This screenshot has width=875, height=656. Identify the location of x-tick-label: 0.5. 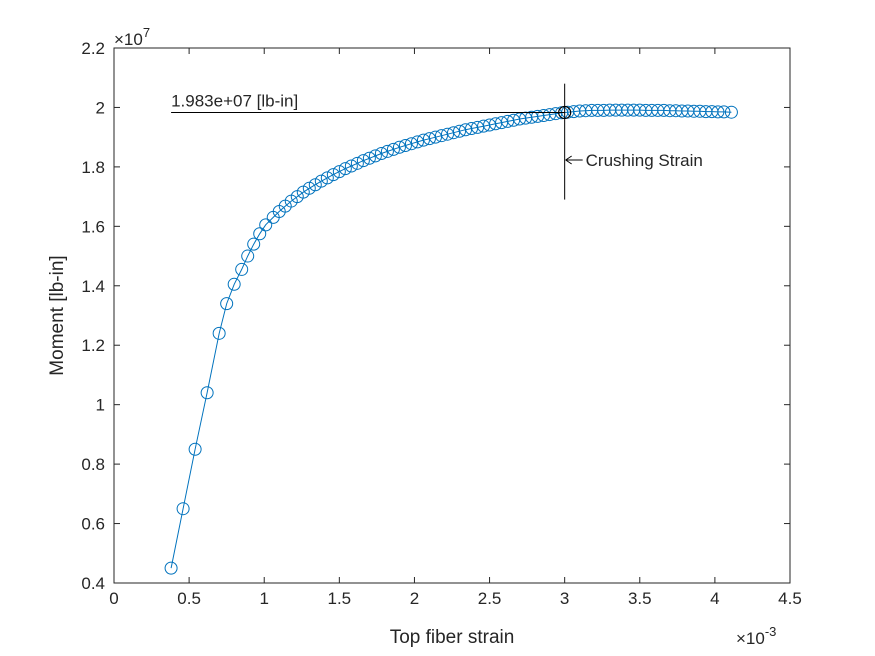
(189, 598).